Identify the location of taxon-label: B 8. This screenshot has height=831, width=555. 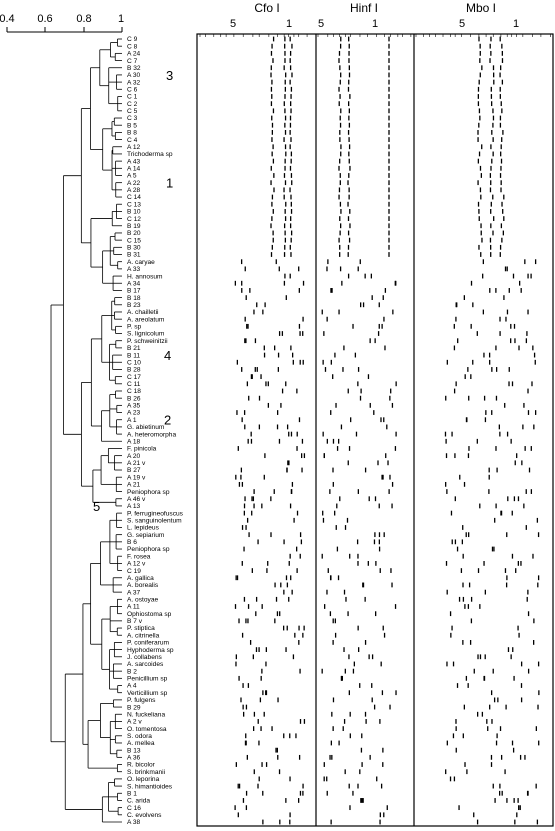
(132, 133).